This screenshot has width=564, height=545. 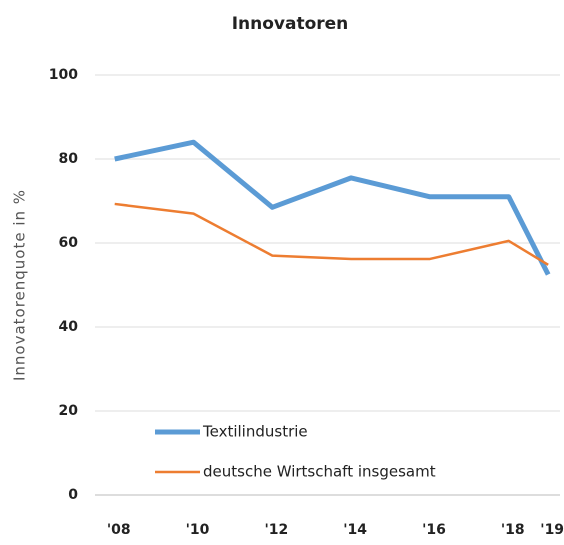 What do you see at coordinates (355, 530) in the screenshot?
I see `x-tick-label: '14` at bounding box center [355, 530].